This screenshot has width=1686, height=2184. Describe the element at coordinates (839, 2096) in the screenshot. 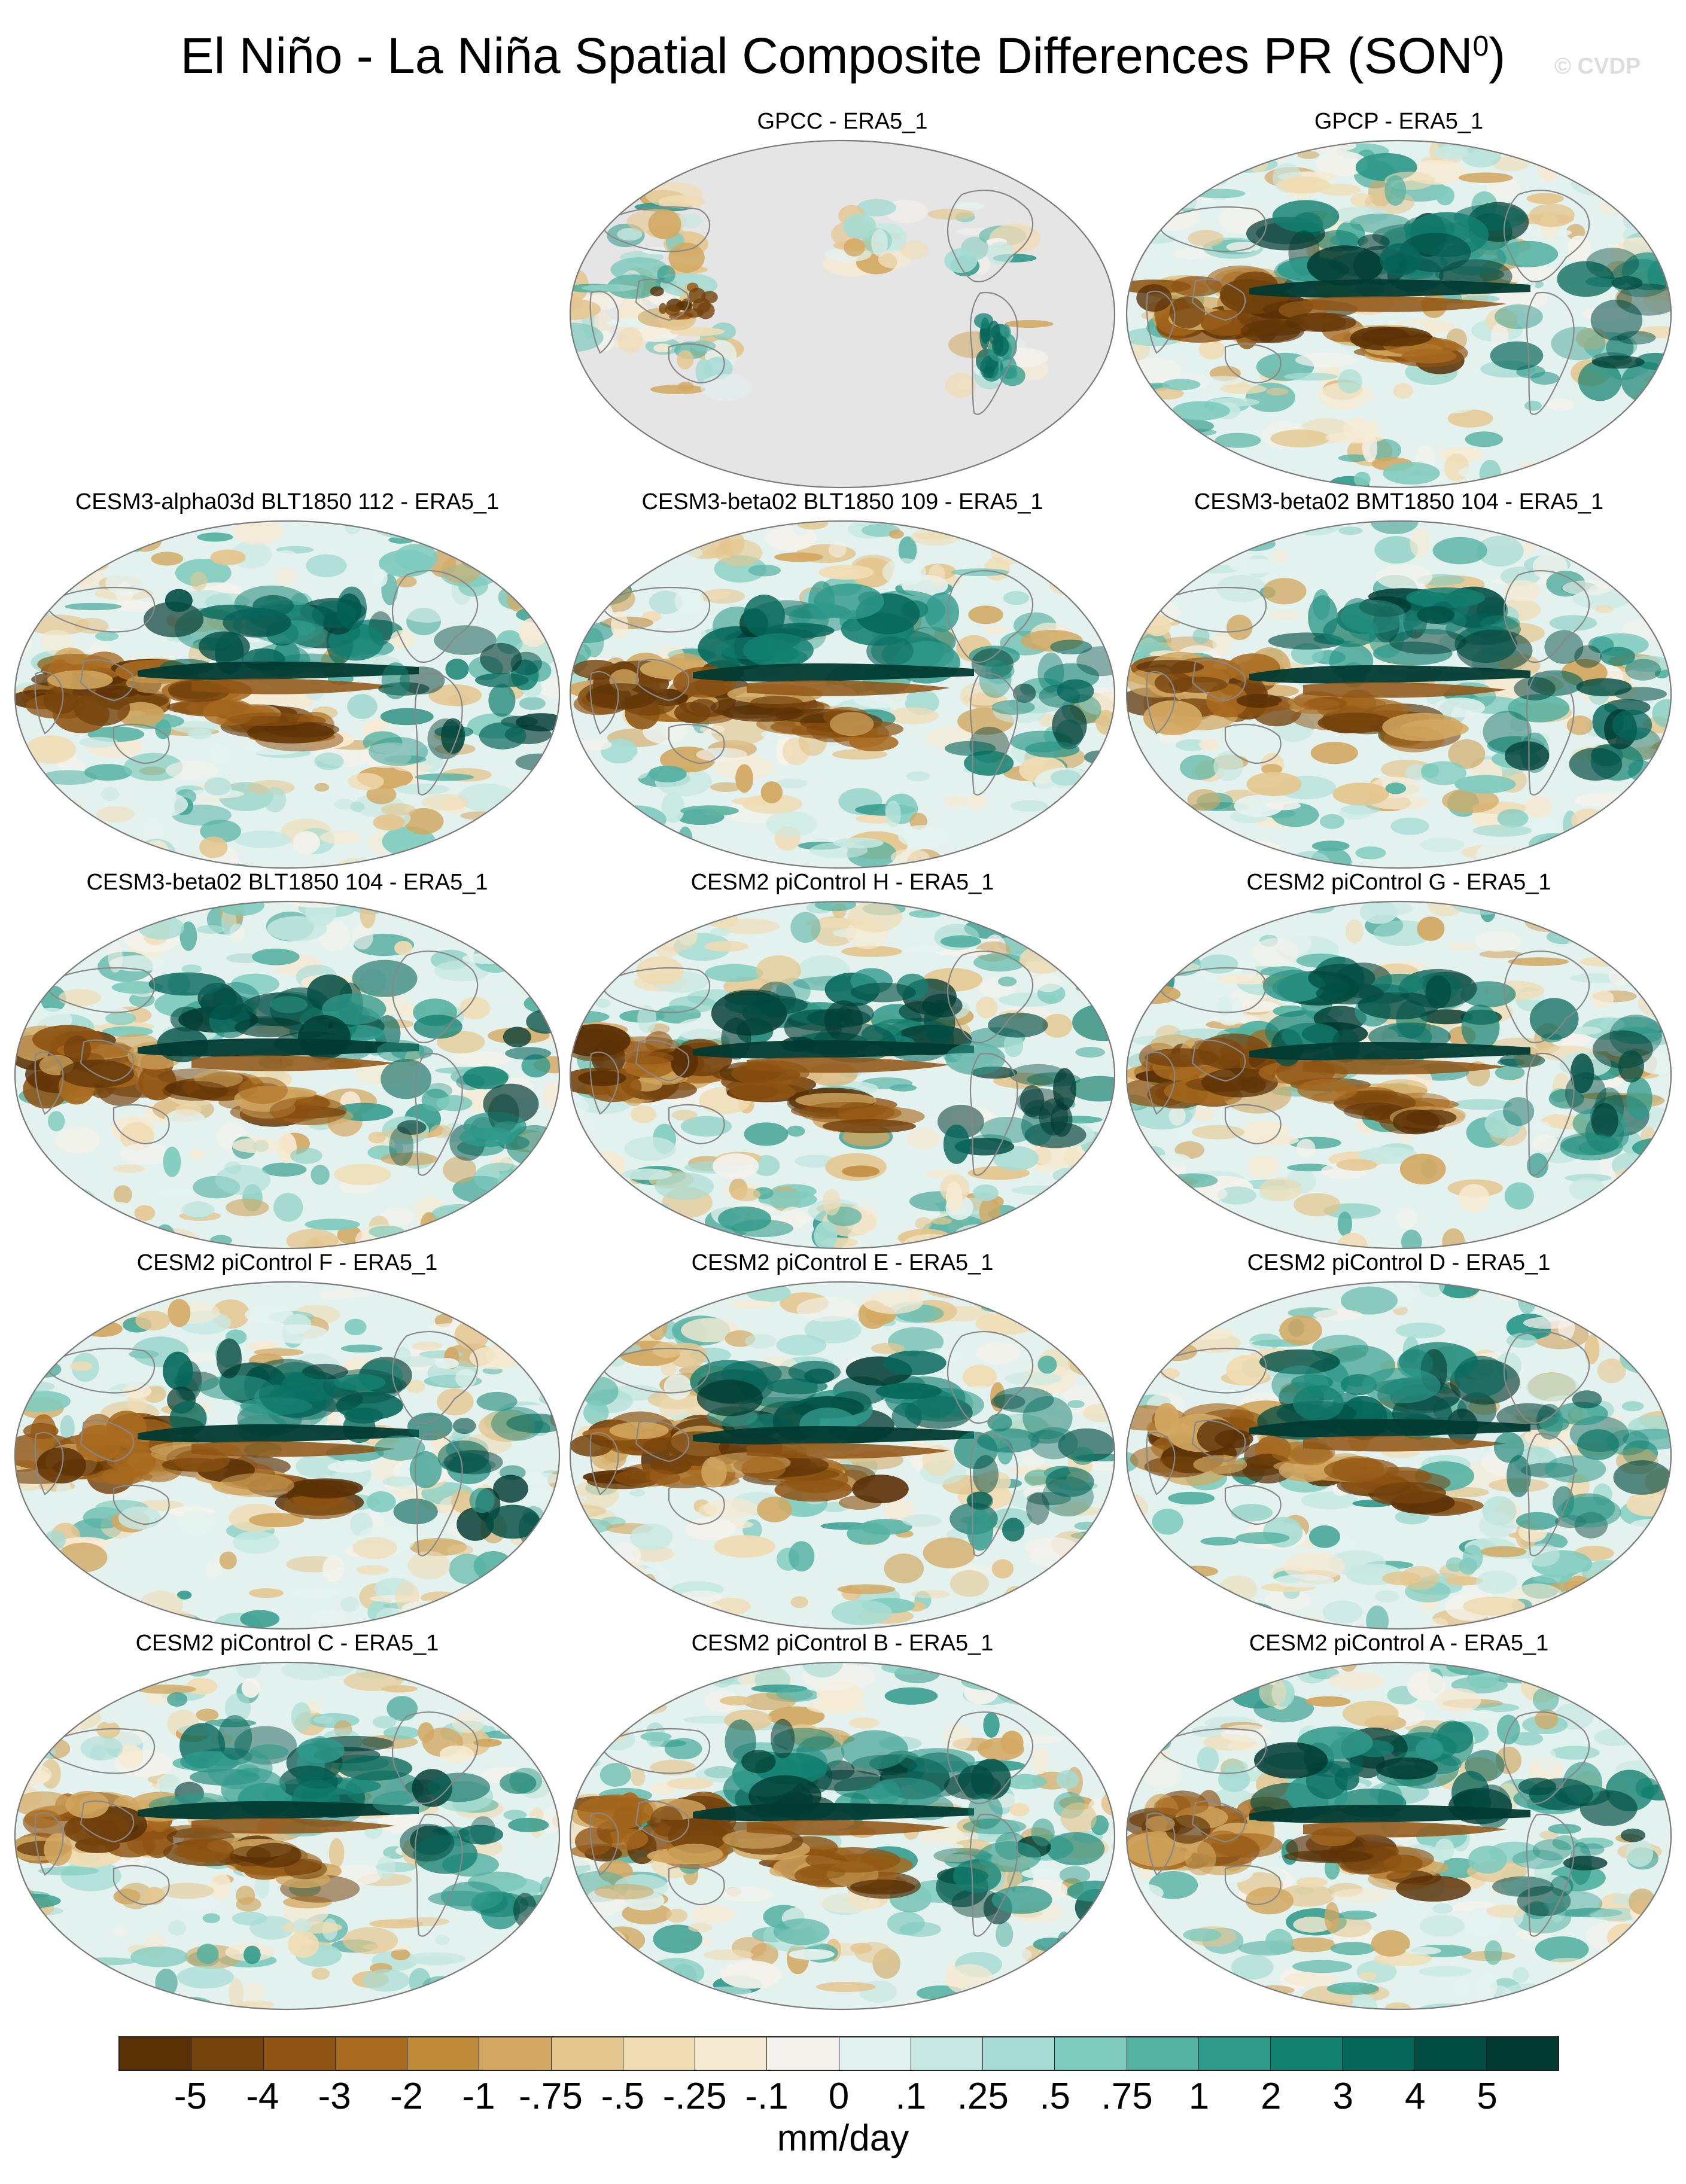

I see `colorbar-tick-label: 0` at that location.